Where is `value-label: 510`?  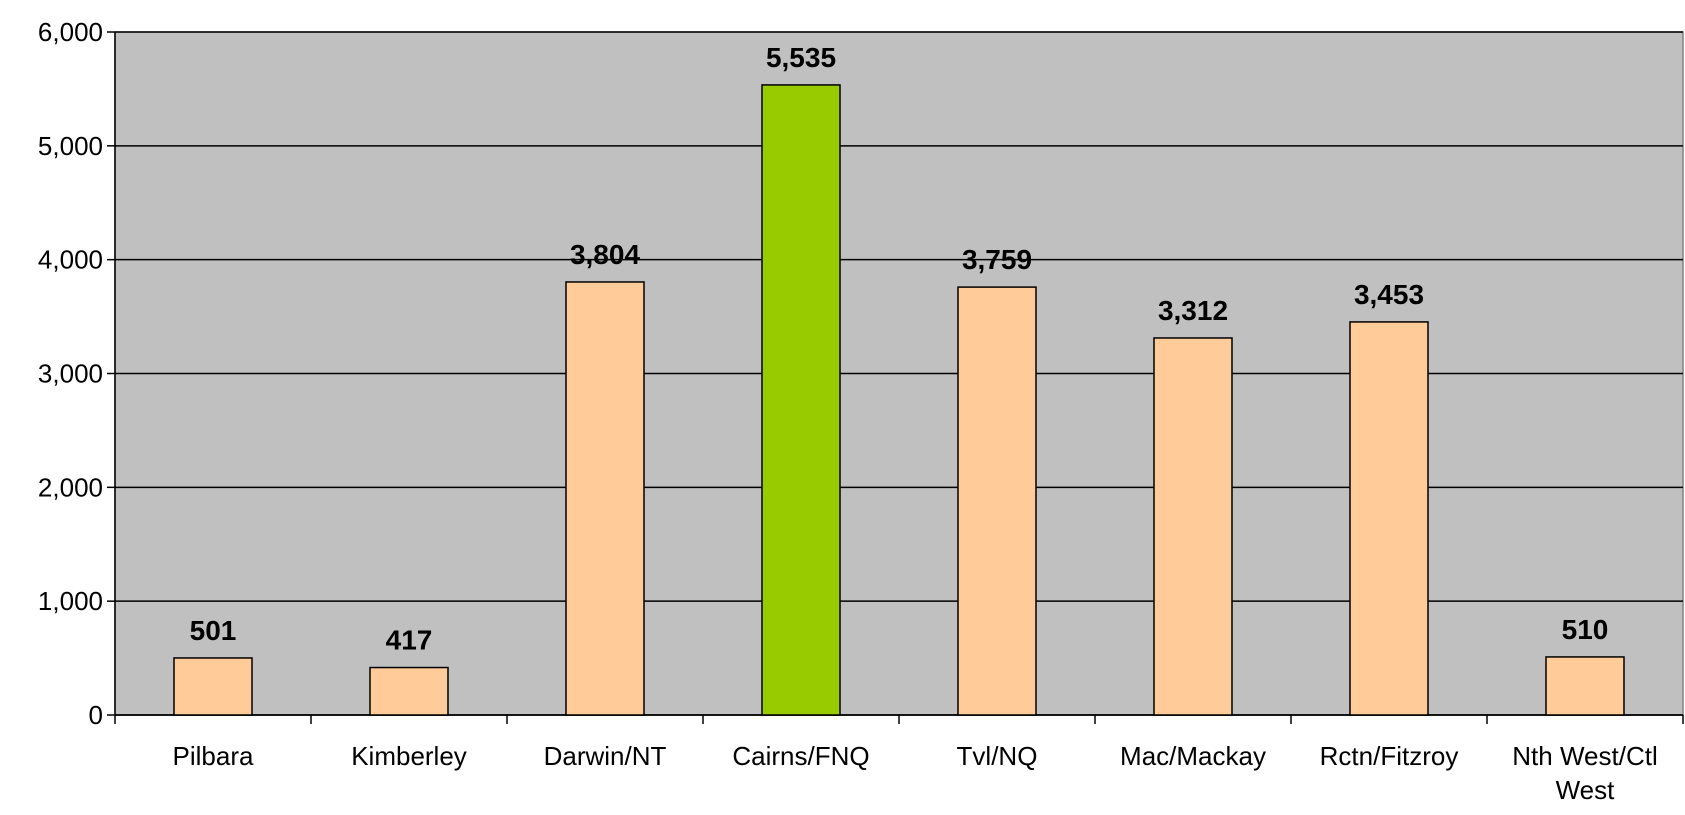 value-label: 510 is located at coordinates (1585, 629).